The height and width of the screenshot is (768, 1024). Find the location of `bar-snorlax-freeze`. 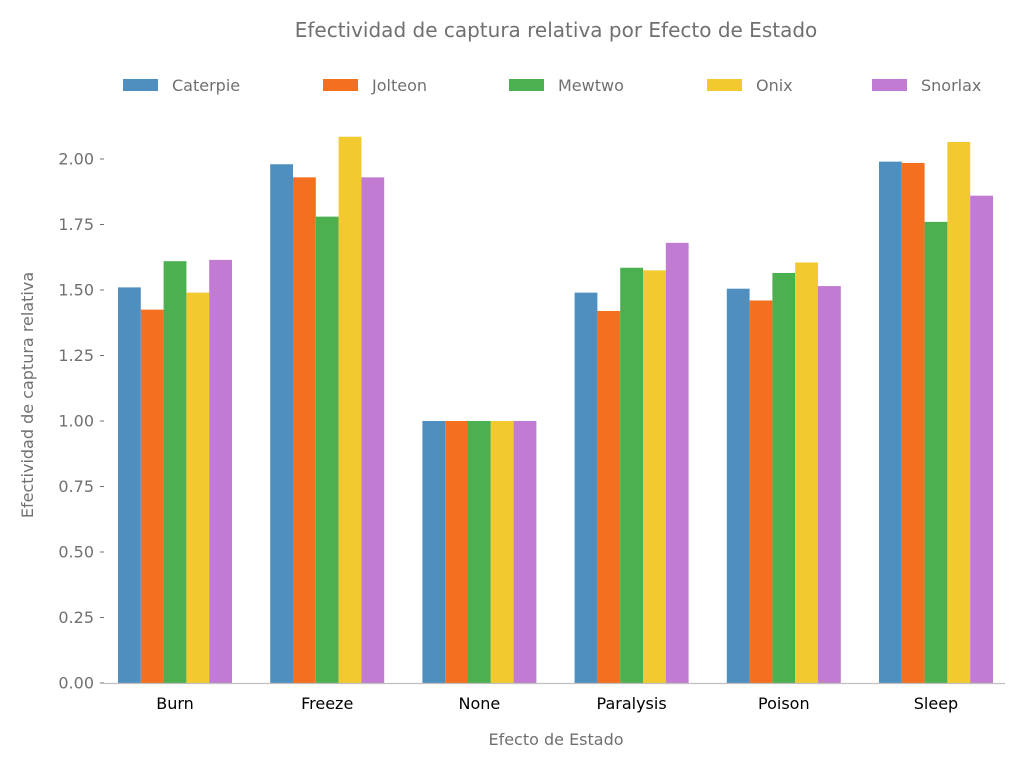

bar-snorlax-freeze is located at coordinates (373, 430).